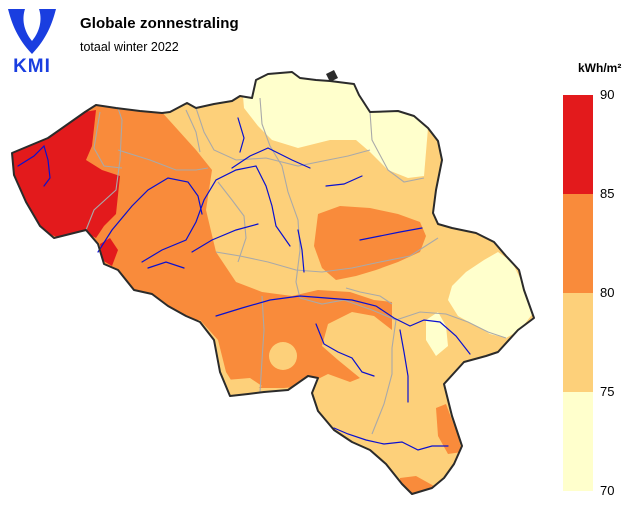 The height and width of the screenshot is (507, 640). Describe the element at coordinates (332, 76) in the screenshot. I see `baarle-enclave` at that location.